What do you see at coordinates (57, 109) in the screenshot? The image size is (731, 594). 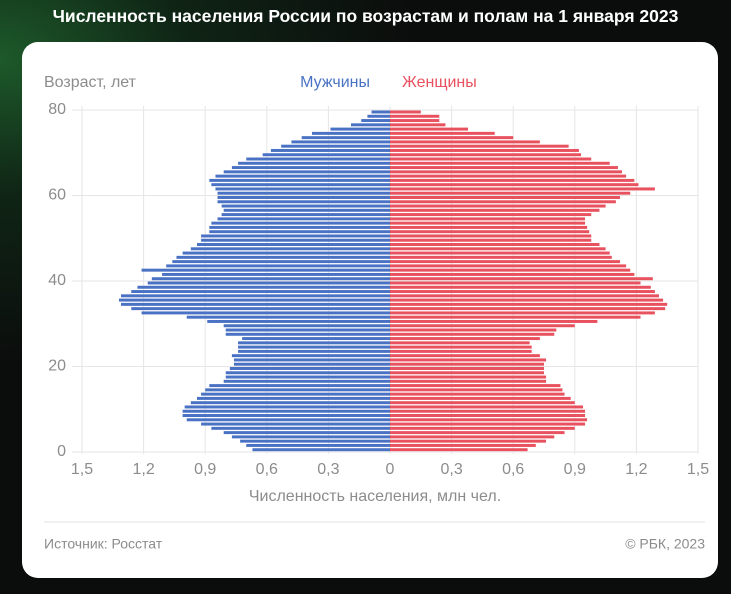 I see `y-tick-label: 80` at bounding box center [57, 109].